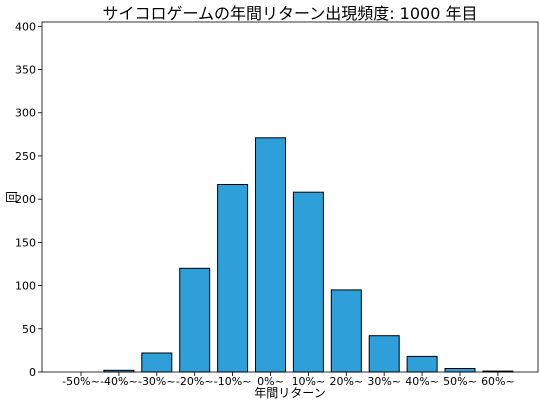  I want to click on x-tick-label-5: 0%~, so click(270, 381).